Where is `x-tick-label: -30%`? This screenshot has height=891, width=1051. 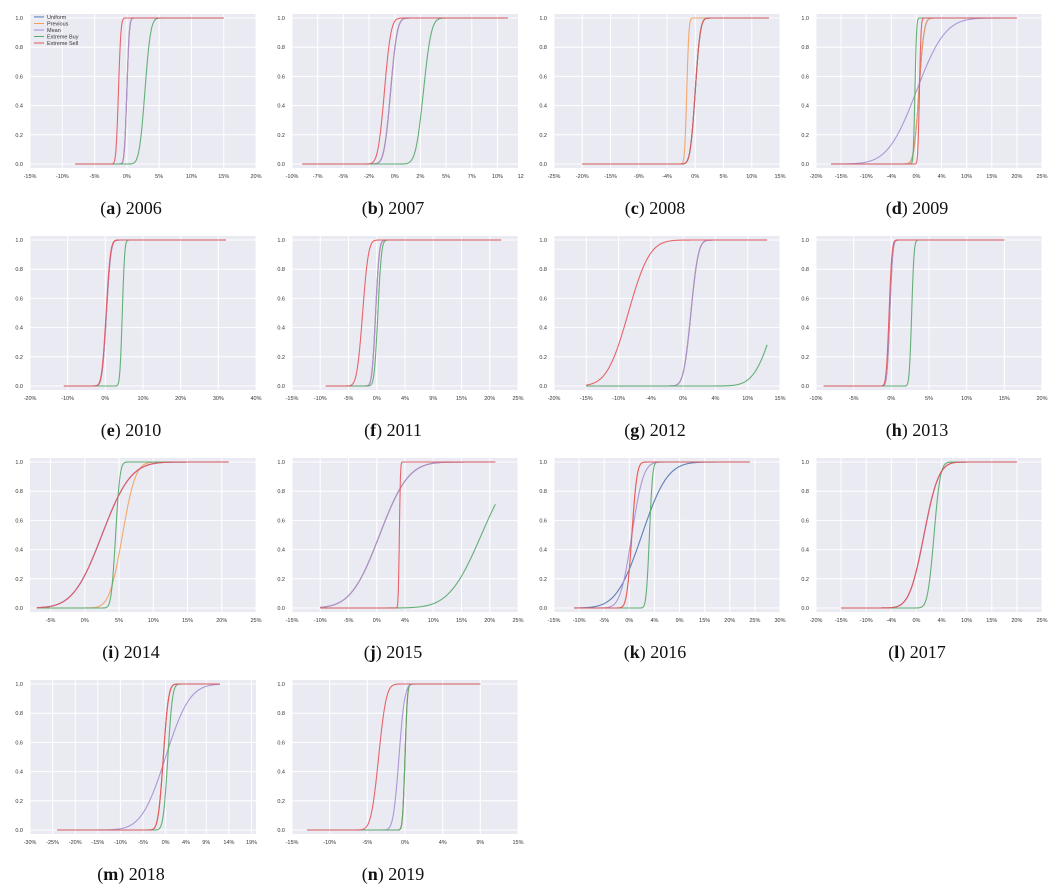
x-tick-label: -30% is located at coordinates (30, 843).